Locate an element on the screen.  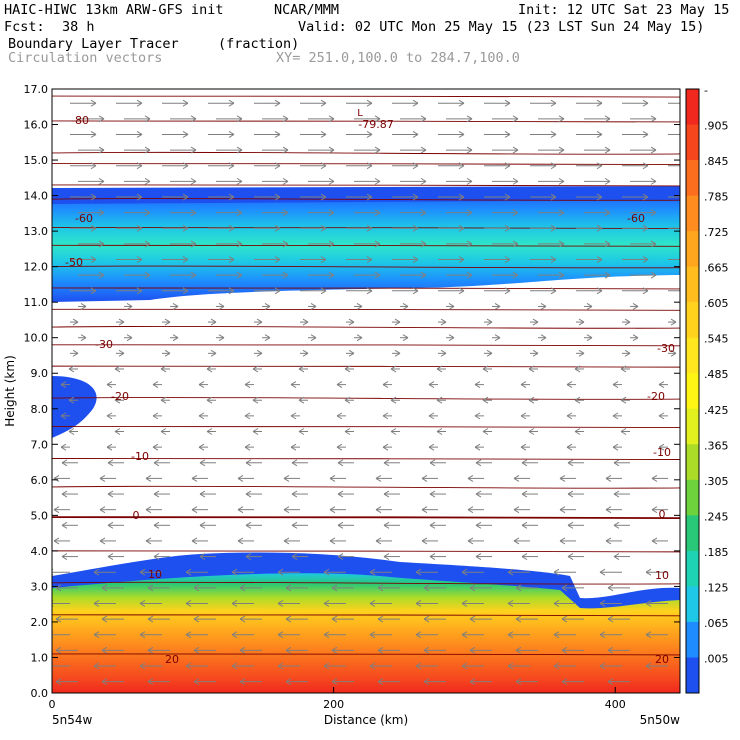
y-tick-label: 15.0 is located at coordinates (36, 160).